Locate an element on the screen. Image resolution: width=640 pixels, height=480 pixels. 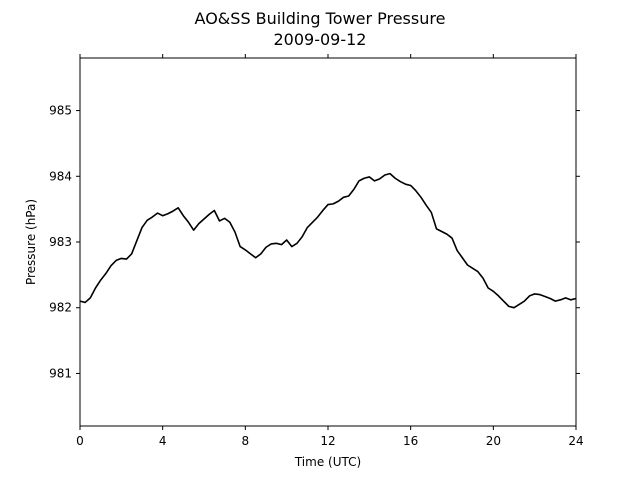
x-tick-label: 4 is located at coordinates (163, 441).